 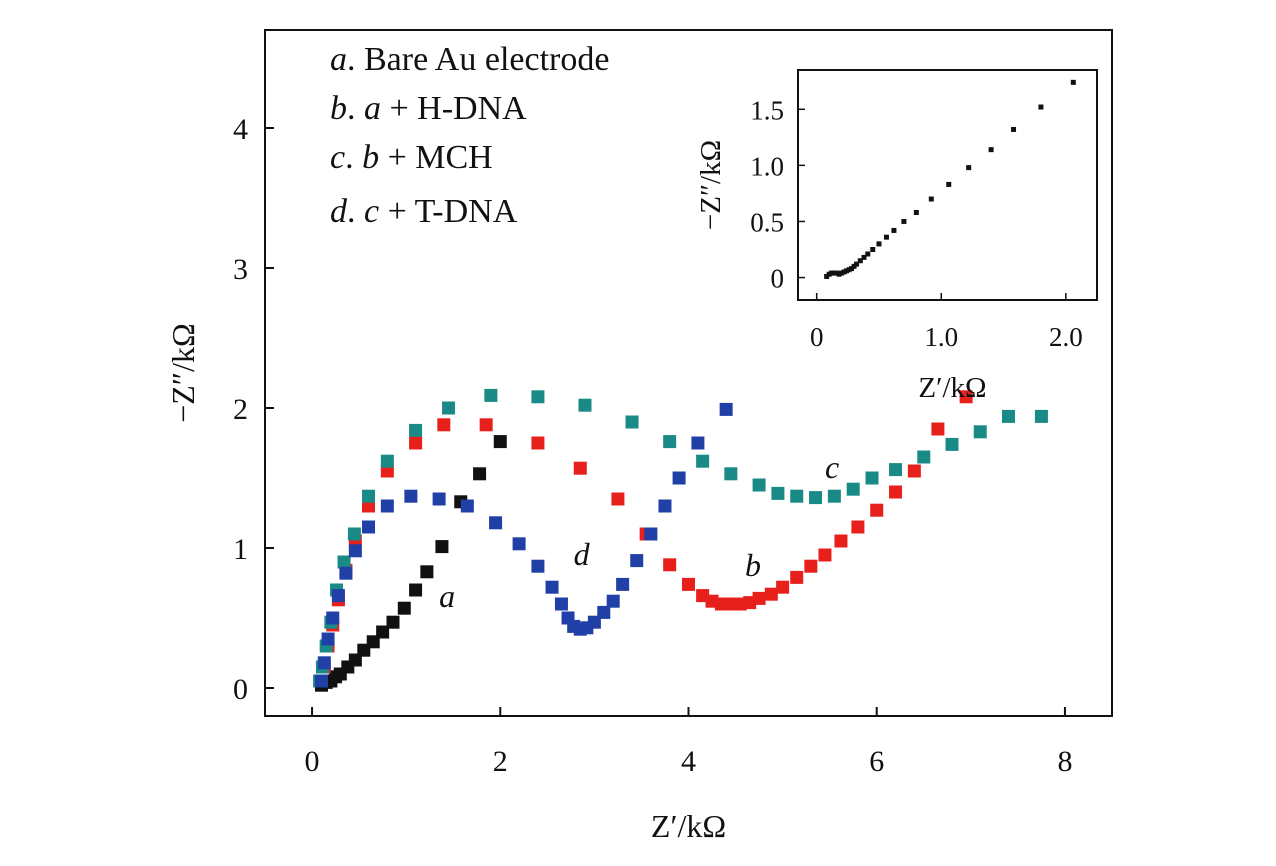 I want to click on x-tick-label: 4, so click(x=688, y=761).